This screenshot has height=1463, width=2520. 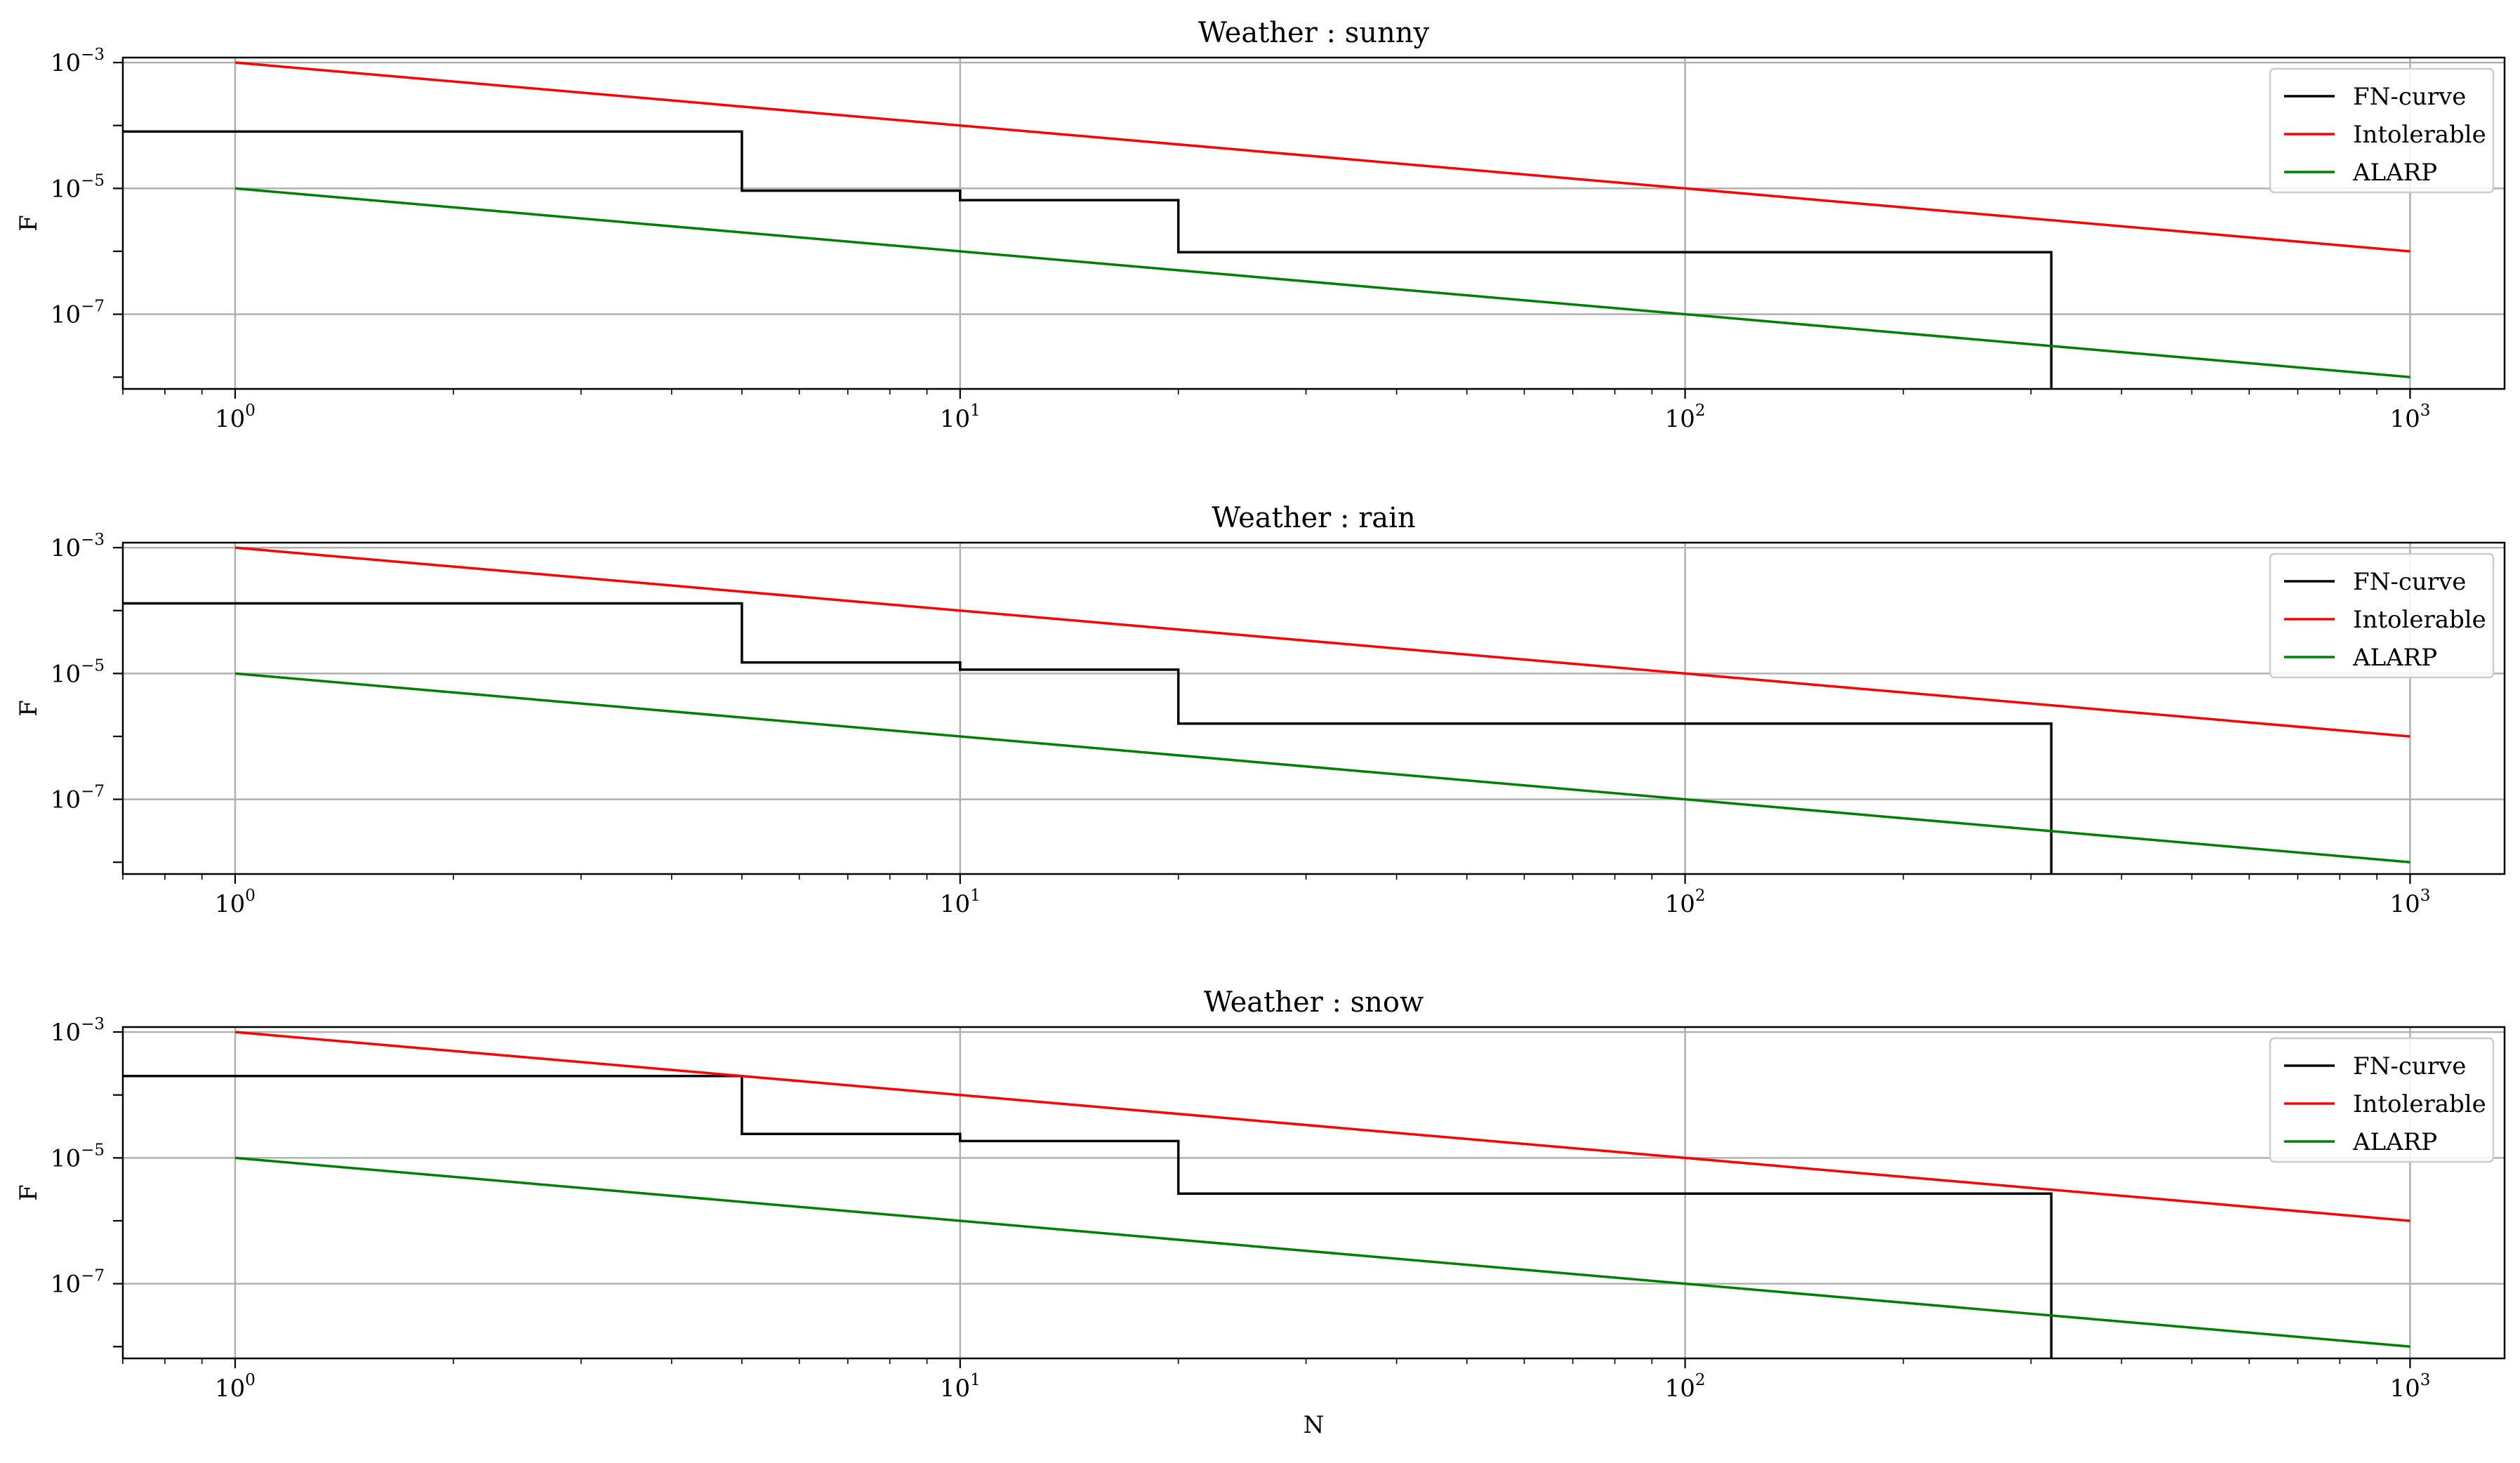 I want to click on subplot-title: Weather : sunny, so click(x=1314, y=33).